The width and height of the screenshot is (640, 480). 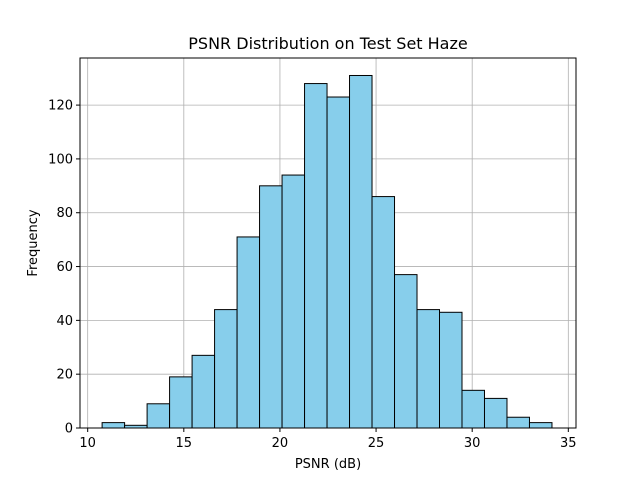 I want to click on y-axis-label: Frequency, so click(x=33, y=242).